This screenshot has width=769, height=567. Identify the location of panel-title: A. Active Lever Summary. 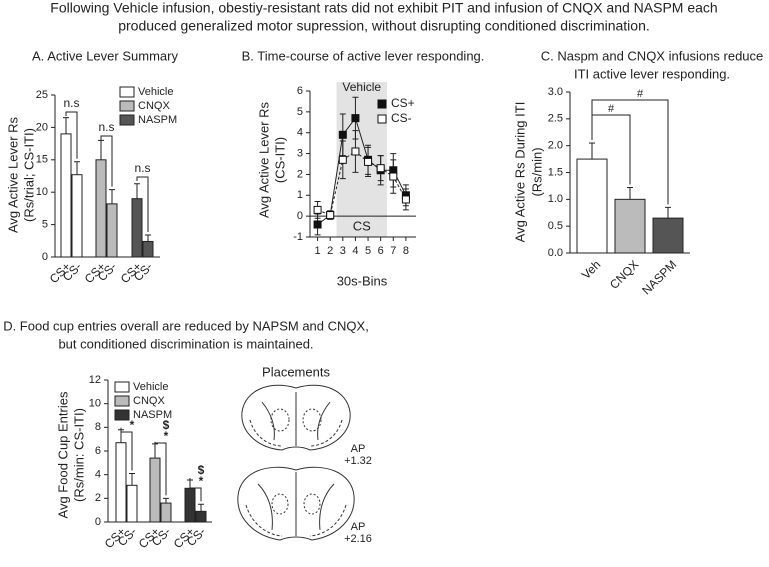
(105, 55).